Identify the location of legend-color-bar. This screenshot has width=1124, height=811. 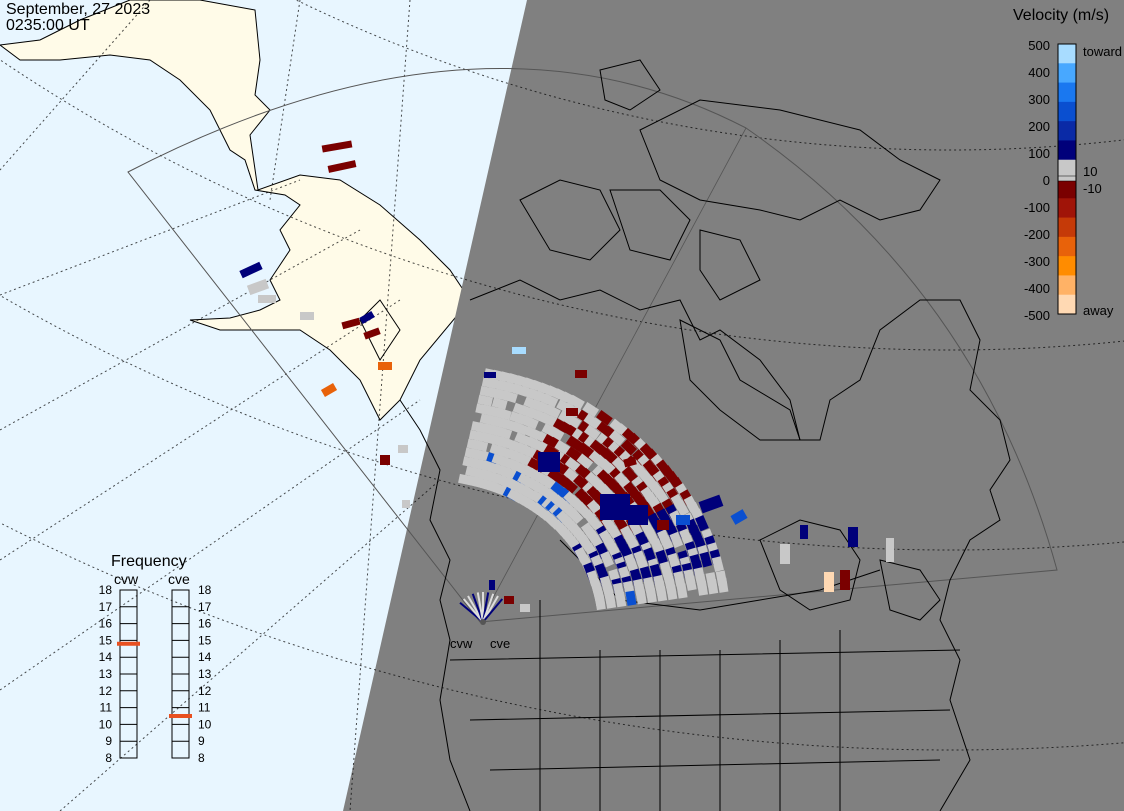
(1067, 179).